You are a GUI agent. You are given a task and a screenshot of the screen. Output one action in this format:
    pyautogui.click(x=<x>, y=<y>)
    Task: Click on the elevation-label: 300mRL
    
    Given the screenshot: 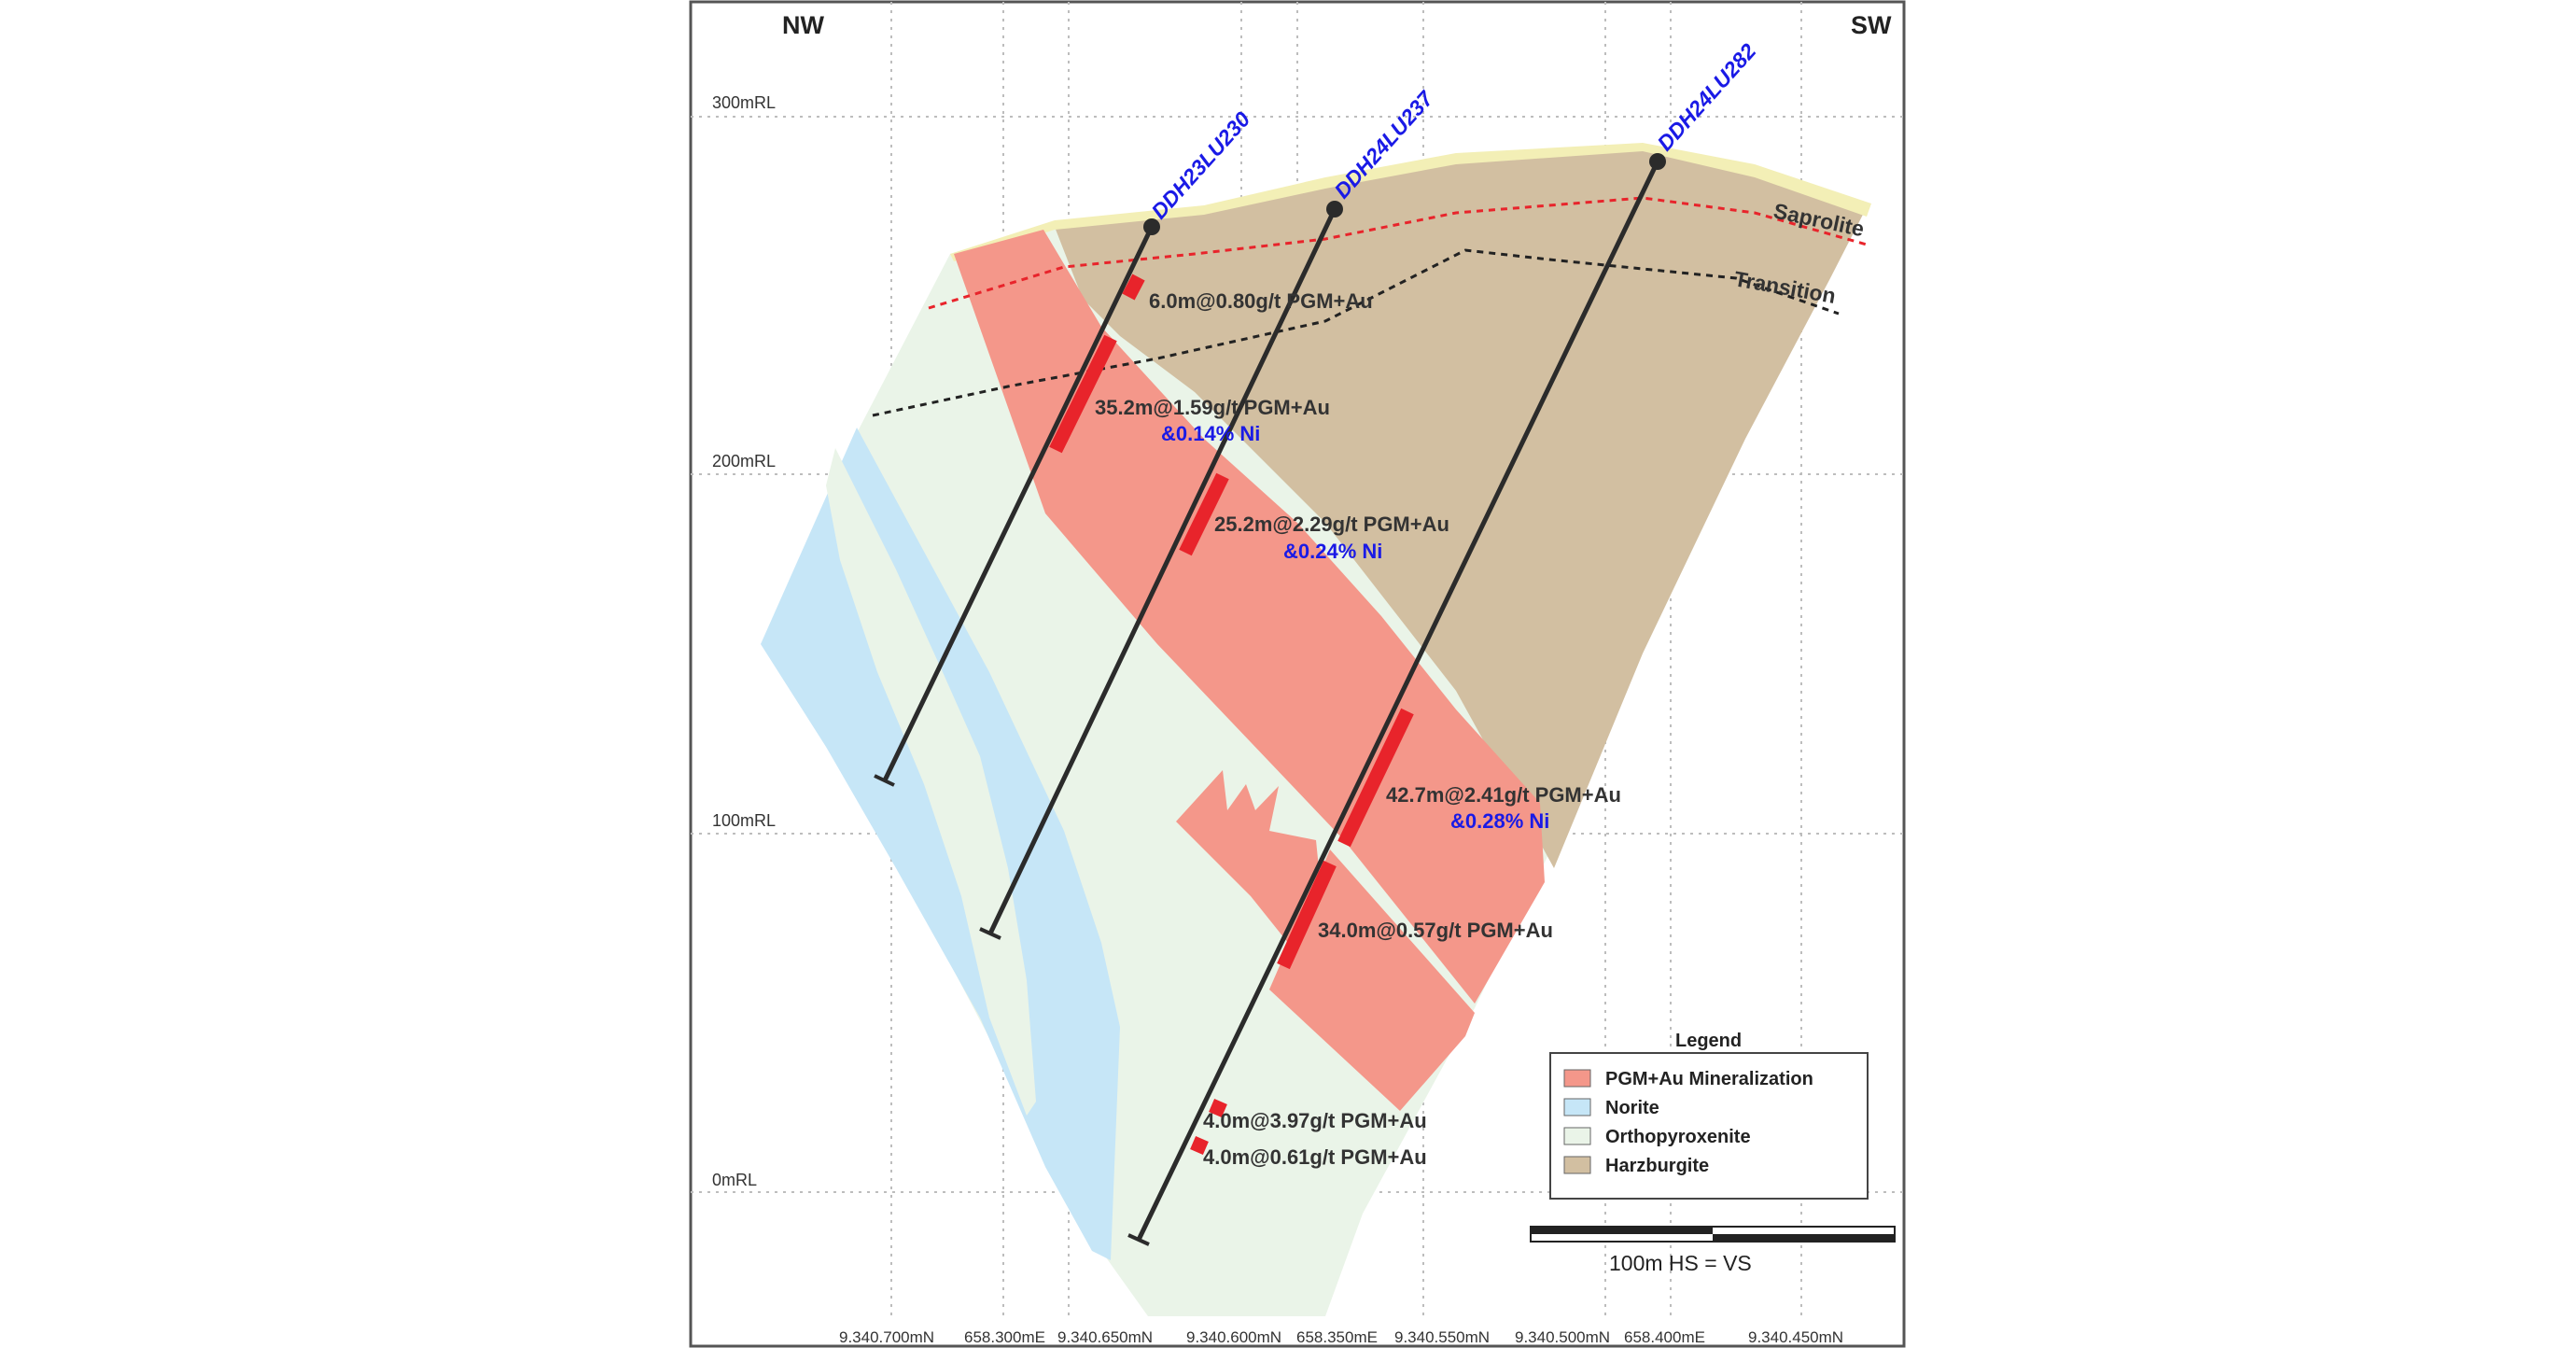 What is the action you would take?
    pyautogui.click(x=744, y=102)
    